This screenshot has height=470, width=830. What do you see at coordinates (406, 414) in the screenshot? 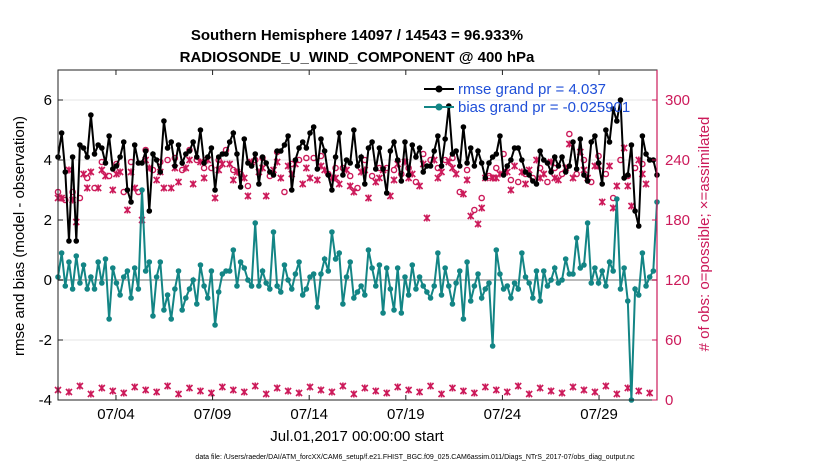
I see `x-tick-label: 07/19` at bounding box center [406, 414].